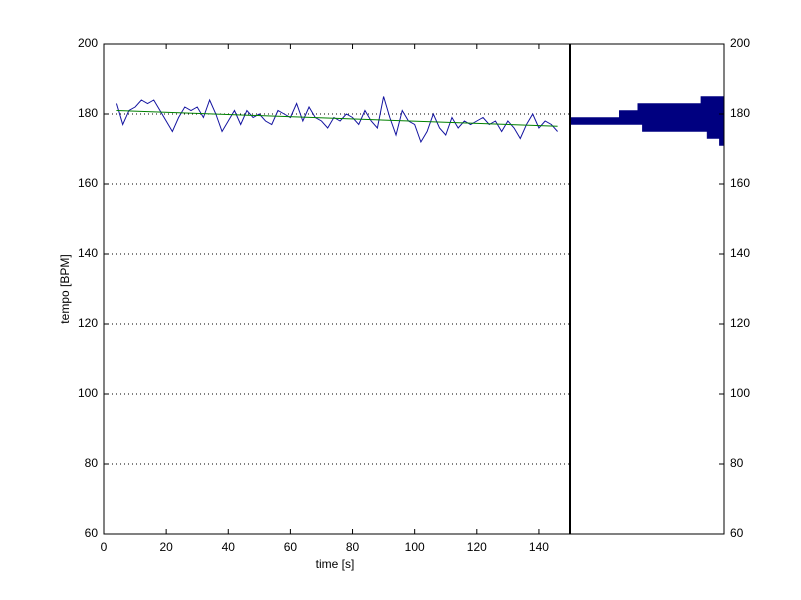  What do you see at coordinates (740, 113) in the screenshot?
I see `y2-tick-label: 180` at bounding box center [740, 113].